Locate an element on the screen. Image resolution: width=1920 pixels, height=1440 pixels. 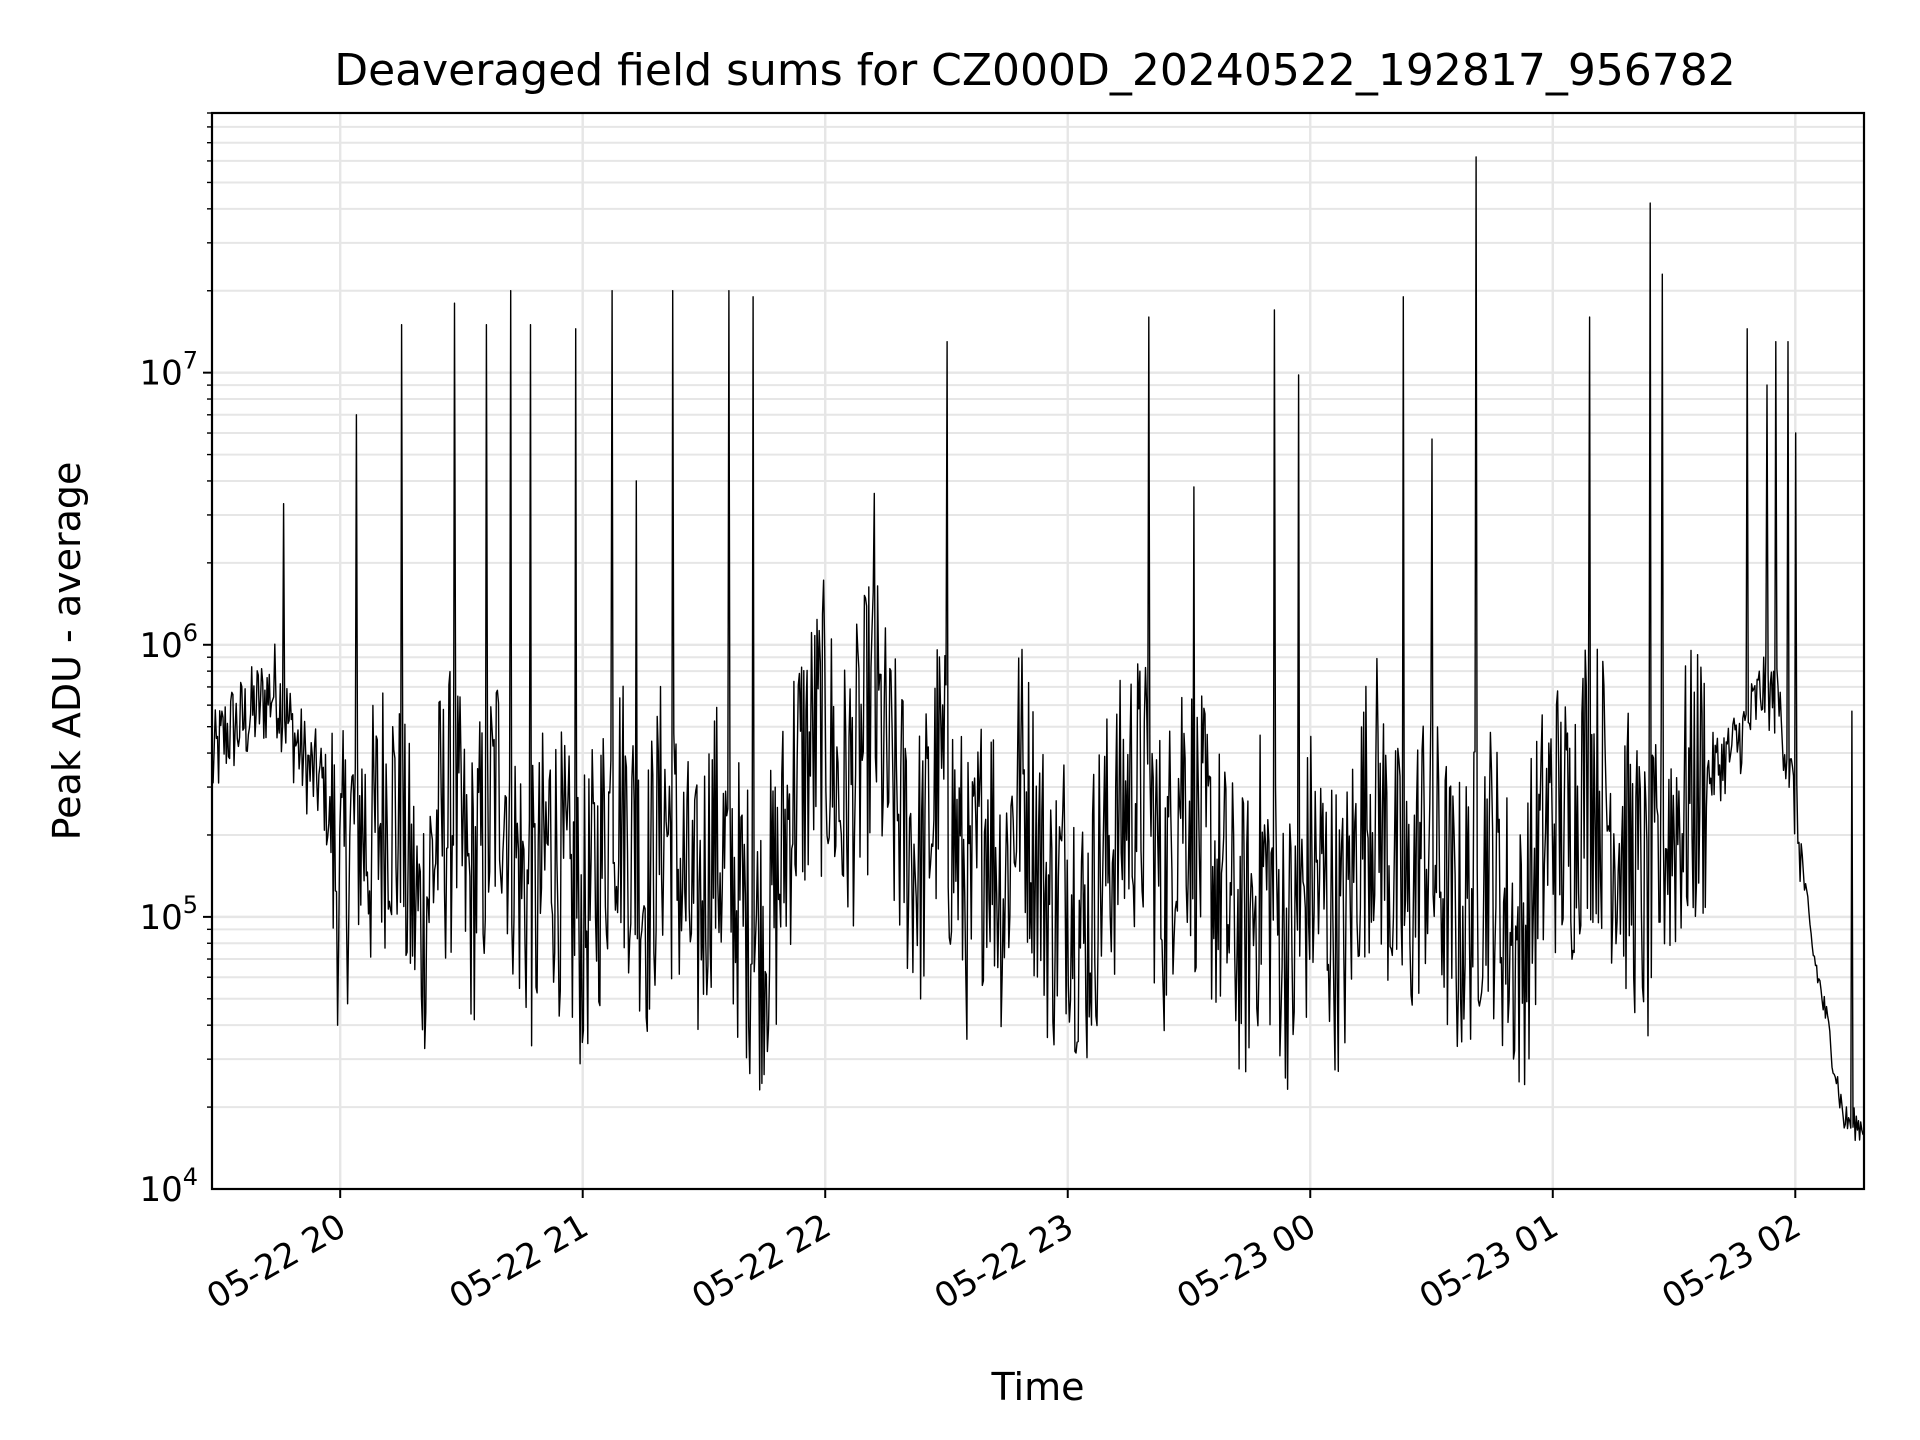
y-axis-label: Peak ADU - average is located at coordinates (67, 651).